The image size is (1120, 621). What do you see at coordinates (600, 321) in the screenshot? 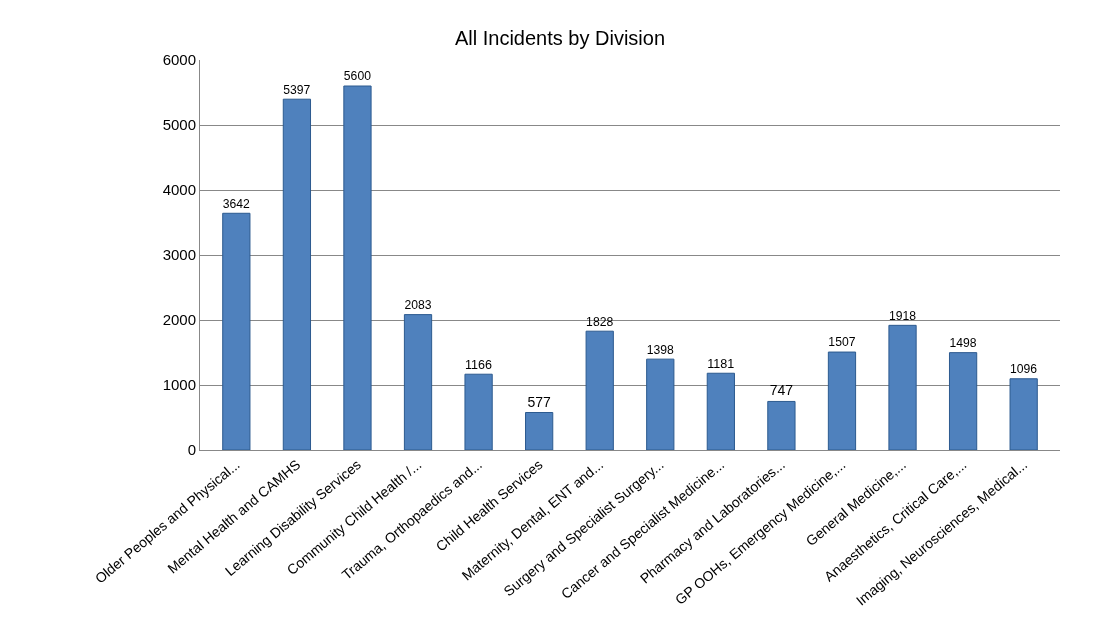
I see `data-label: 1828` at bounding box center [600, 321].